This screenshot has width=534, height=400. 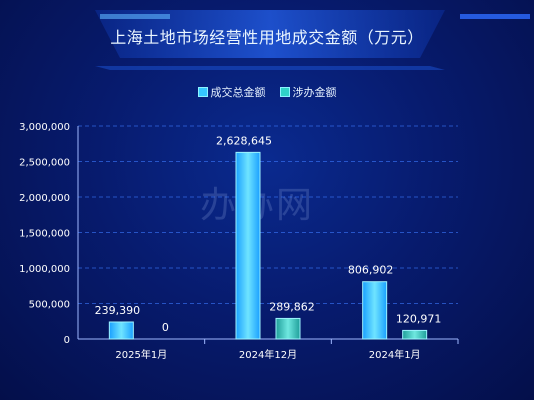 What do you see at coordinates (44, 234) in the screenshot?
I see `y-tick-label: 1,500,000` at bounding box center [44, 234].